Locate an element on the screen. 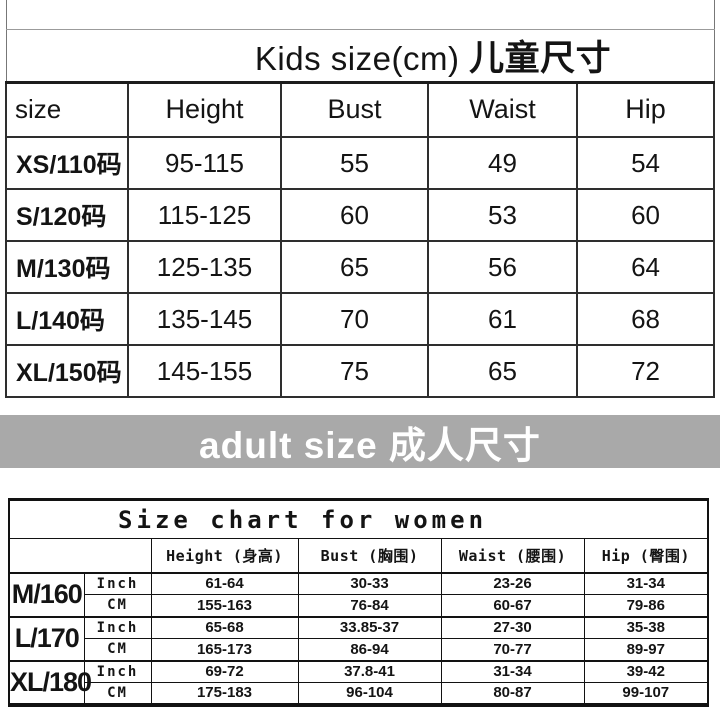 This screenshot has height=722, width=720. height-cell: 69-72 is located at coordinates (224, 671).